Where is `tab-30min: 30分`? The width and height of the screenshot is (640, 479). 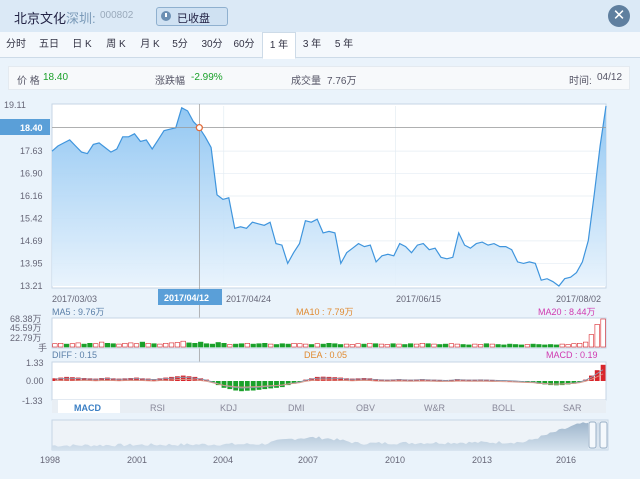
tab-30min: 30分 is located at coordinates (212, 44).